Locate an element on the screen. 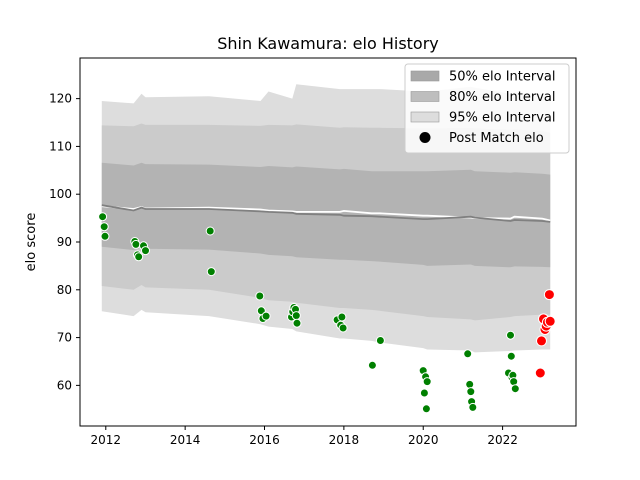  legend-label-1: 80% elo Interval is located at coordinates (502, 97).